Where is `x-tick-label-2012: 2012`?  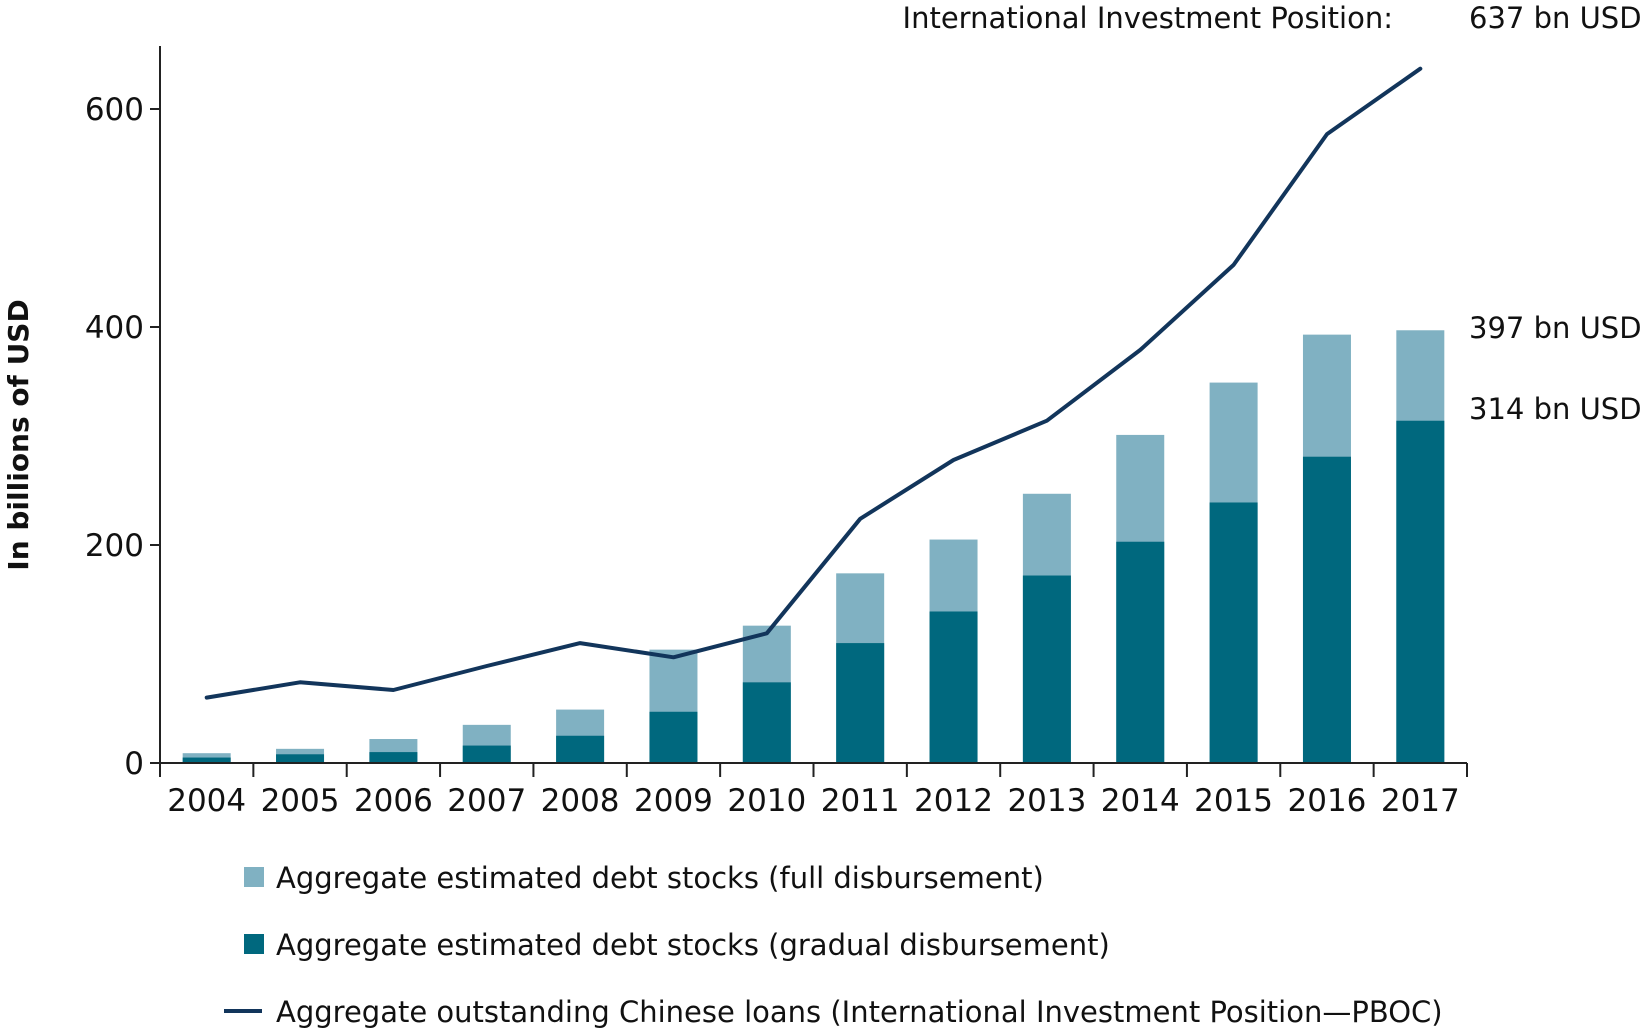 x-tick-label-2012: 2012 is located at coordinates (953, 801).